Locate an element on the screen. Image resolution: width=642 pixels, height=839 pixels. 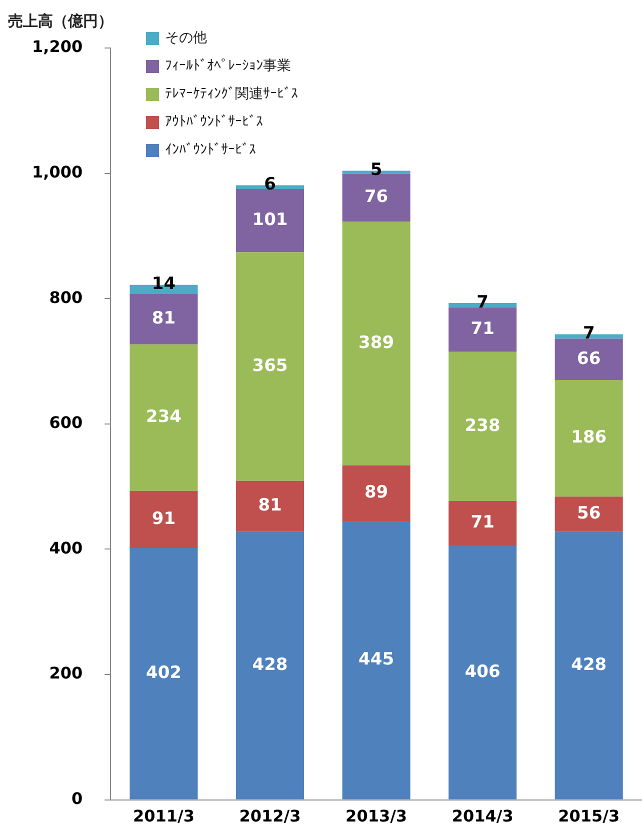
data-label: 402 is located at coordinates (164, 673).